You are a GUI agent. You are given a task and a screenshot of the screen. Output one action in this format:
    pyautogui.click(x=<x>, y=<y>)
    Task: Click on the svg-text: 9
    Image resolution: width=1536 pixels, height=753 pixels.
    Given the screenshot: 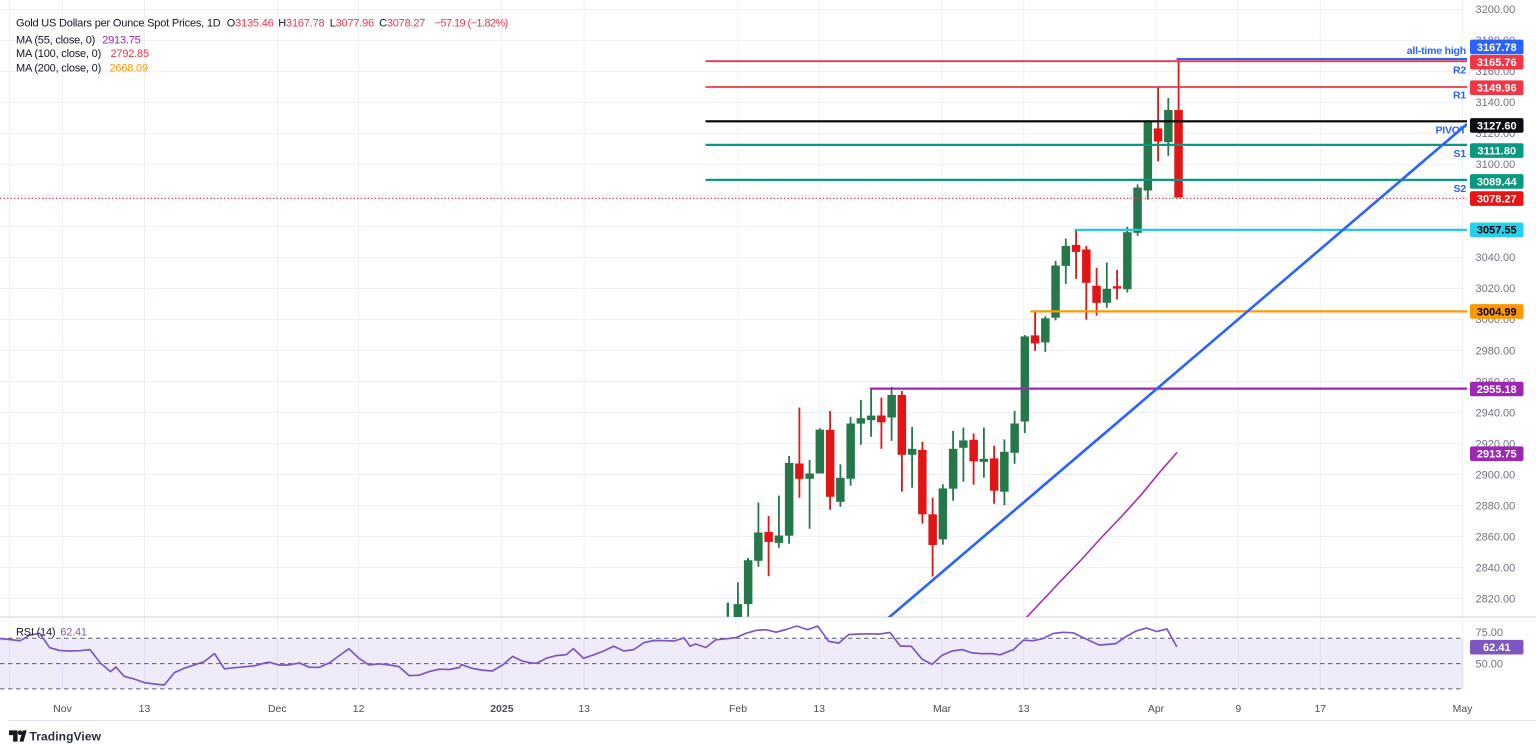 What is the action you would take?
    pyautogui.click(x=1238, y=709)
    